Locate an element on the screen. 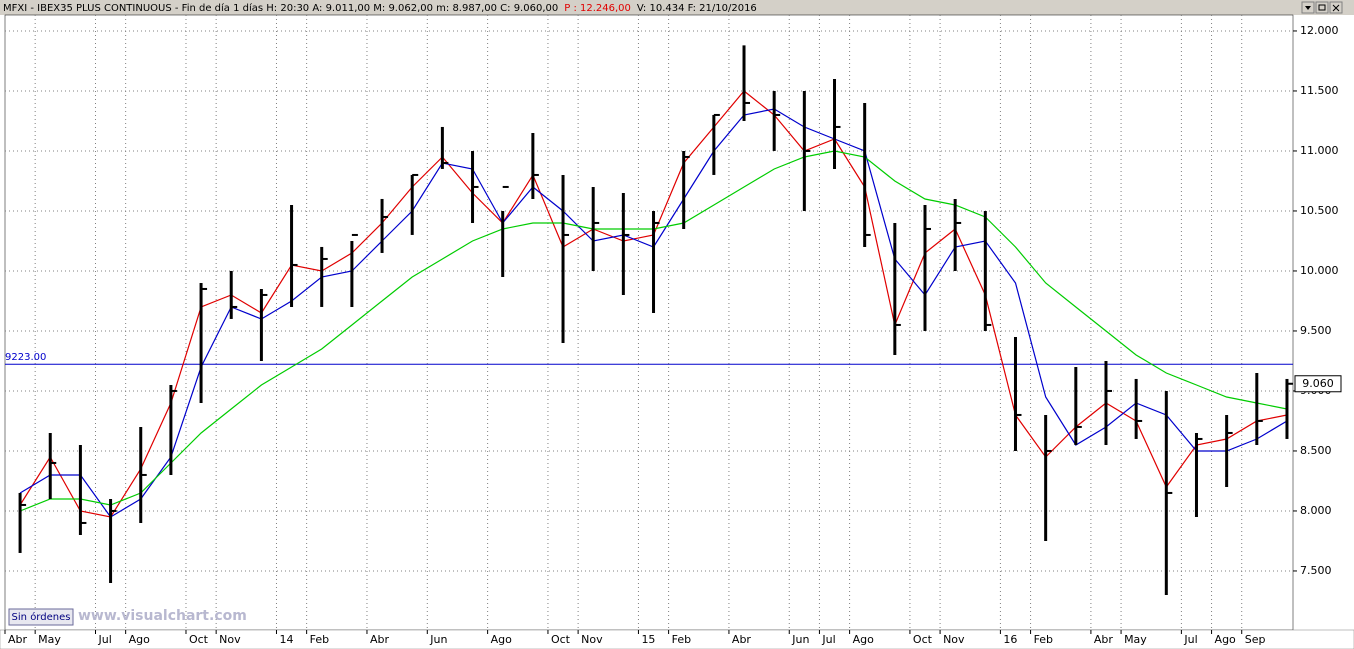 The height and width of the screenshot is (649, 1354). level-label: 9223.00 is located at coordinates (25, 357).